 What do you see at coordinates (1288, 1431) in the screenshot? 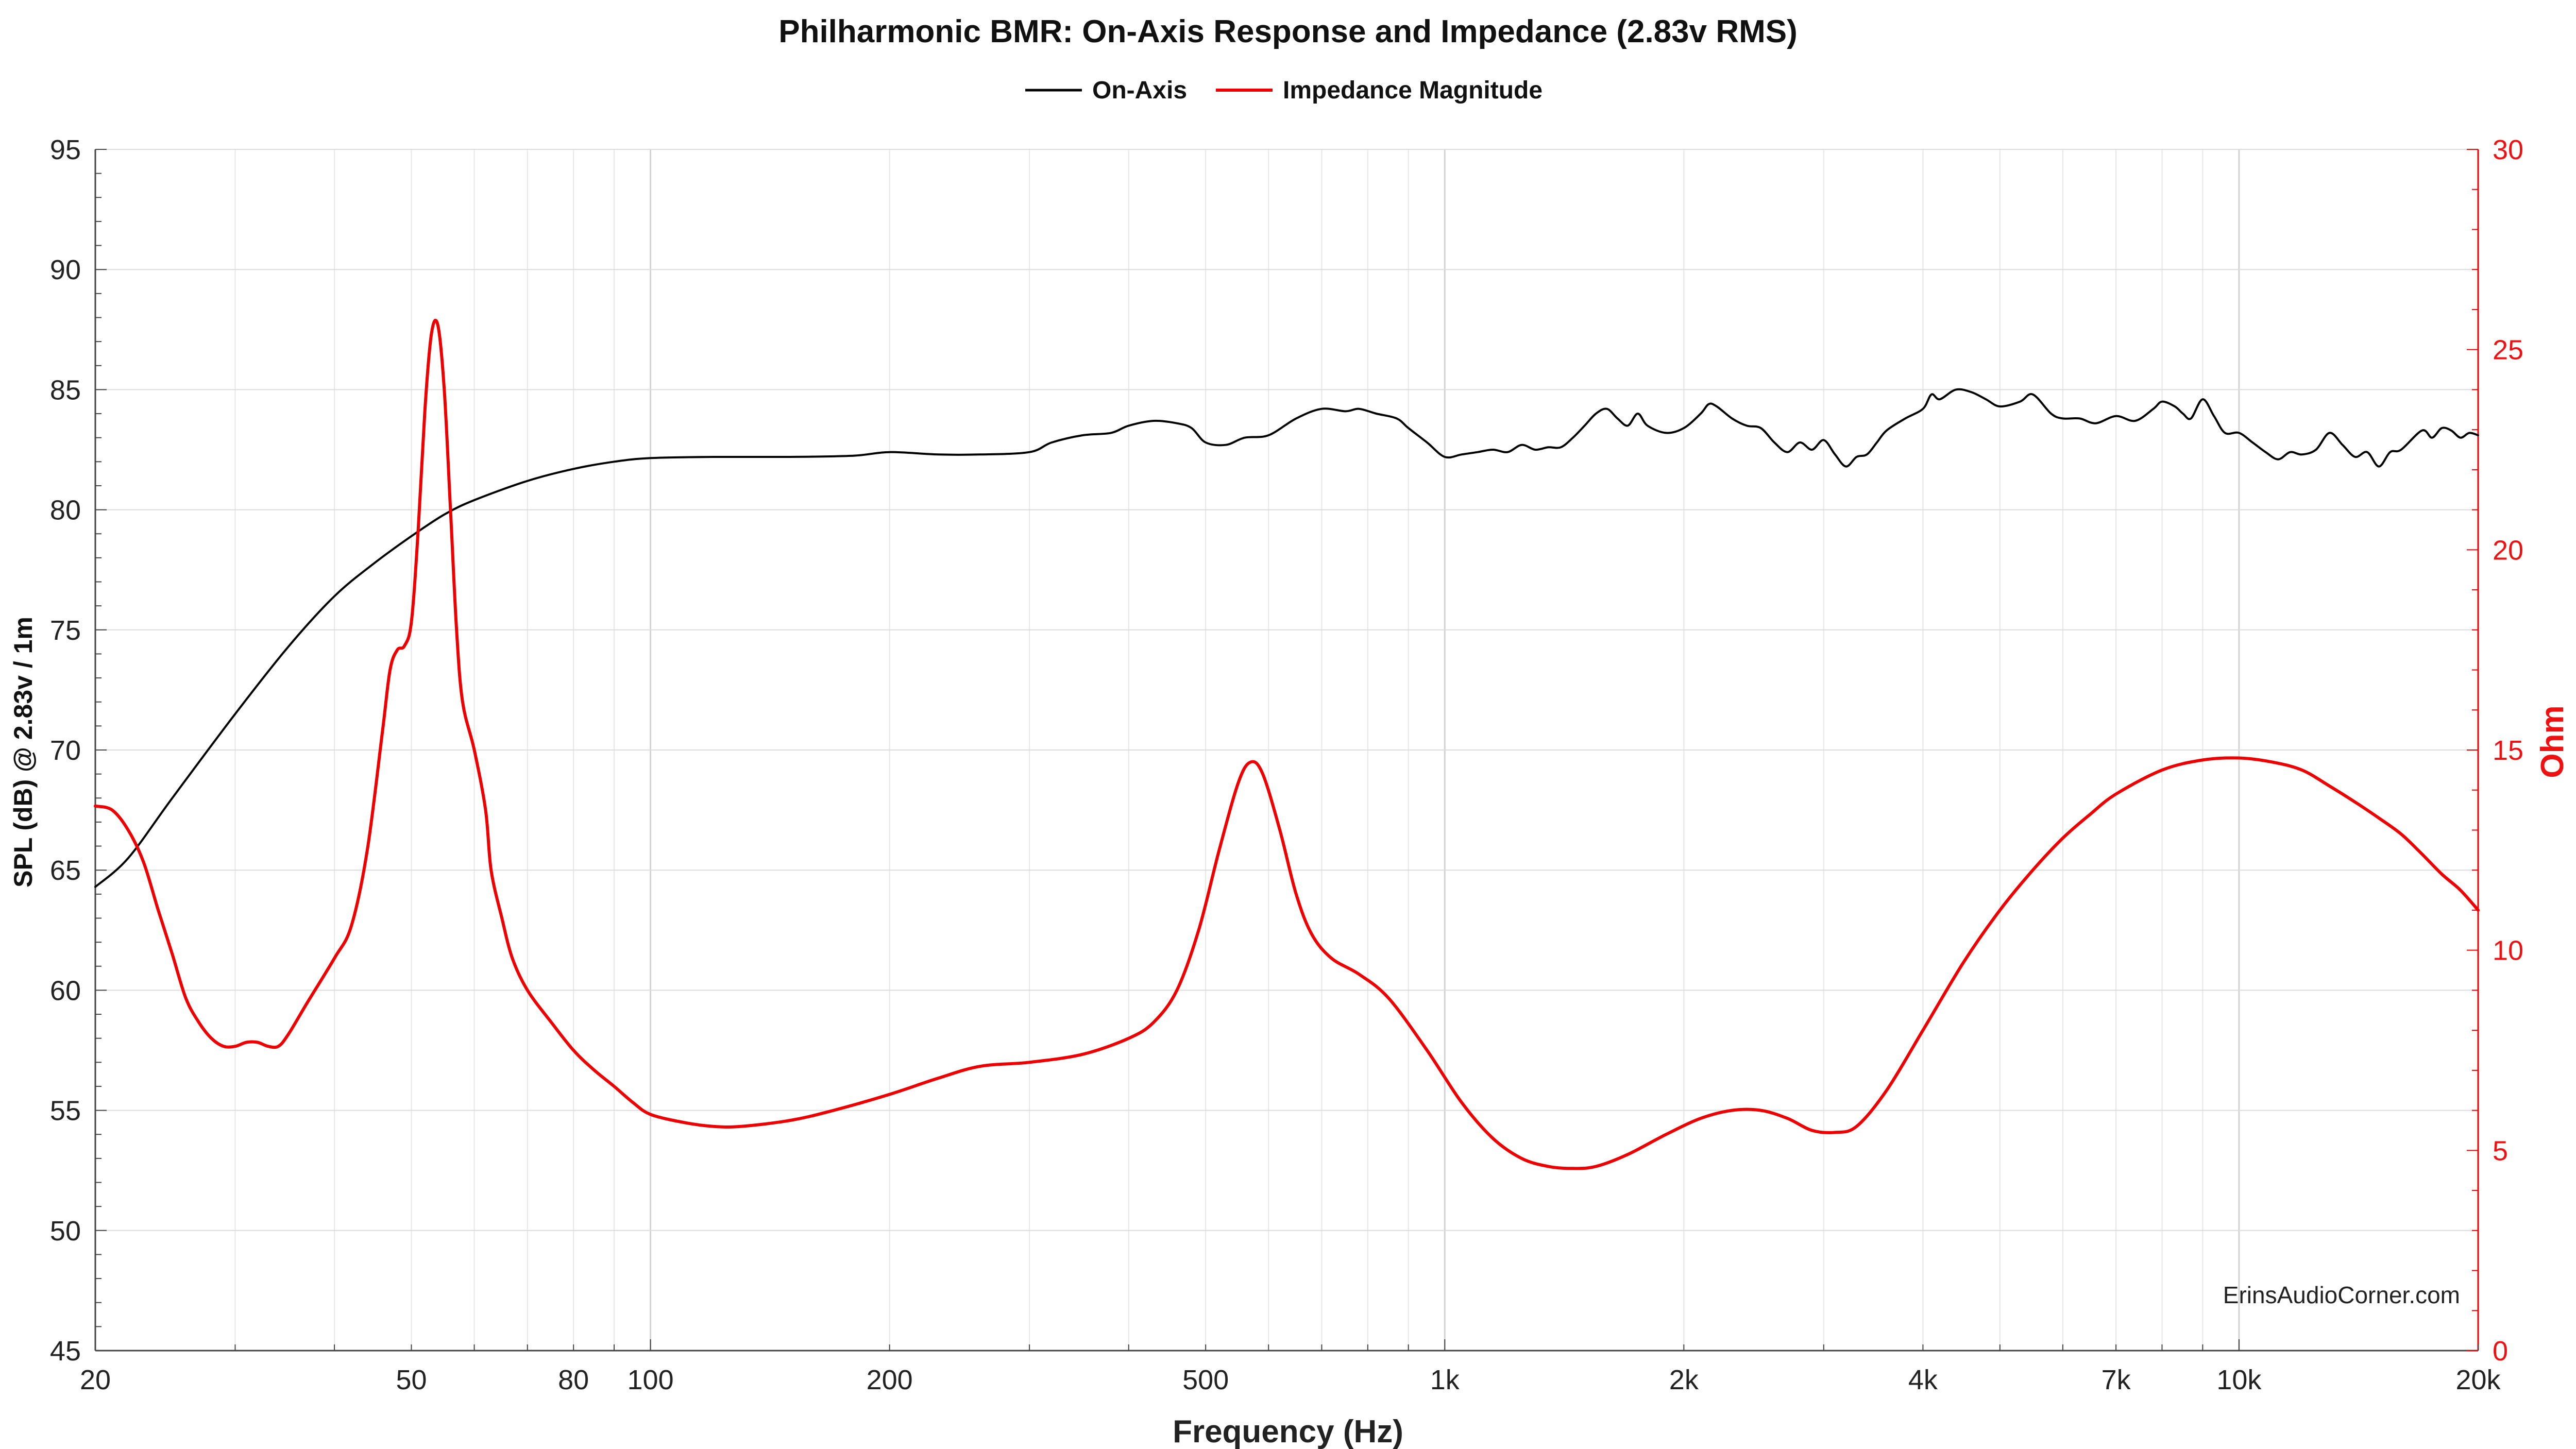
I see `x-axis-label: Frequency (Hz)` at bounding box center [1288, 1431].